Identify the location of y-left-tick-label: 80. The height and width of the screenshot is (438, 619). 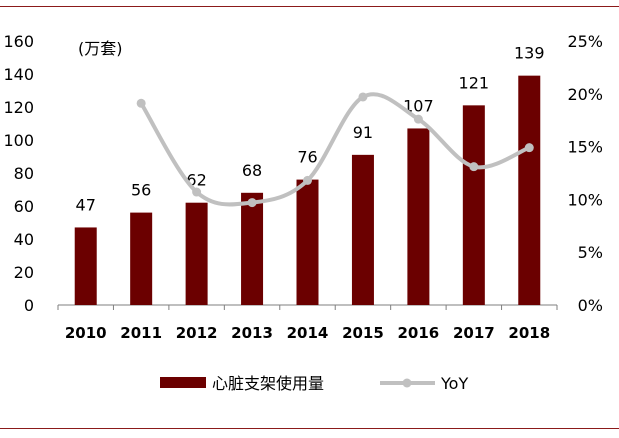
(24, 173).